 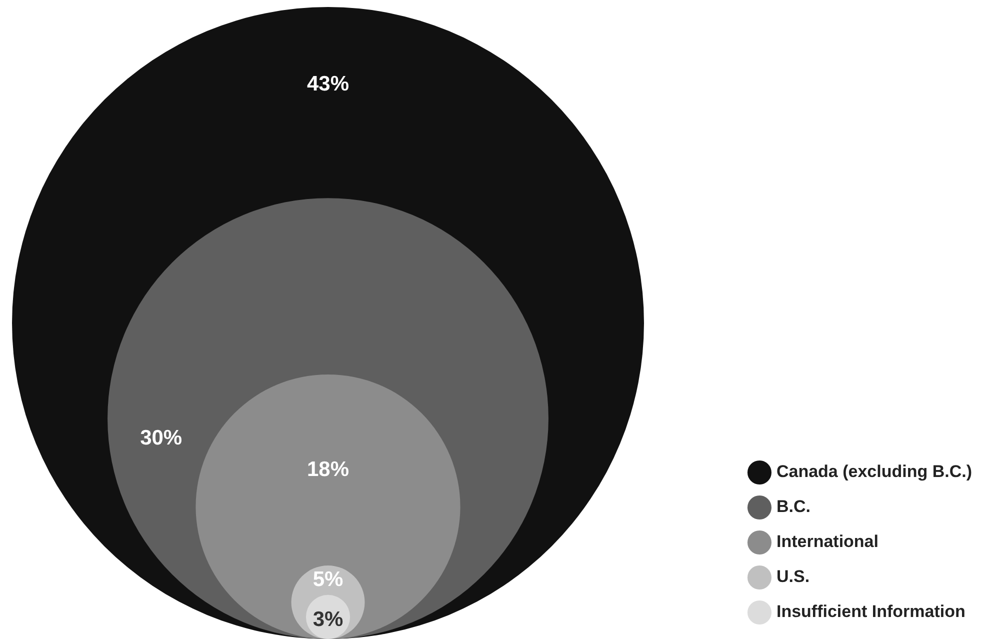 What do you see at coordinates (871, 612) in the screenshot?
I see `category-label: Insufficient Information` at bounding box center [871, 612].